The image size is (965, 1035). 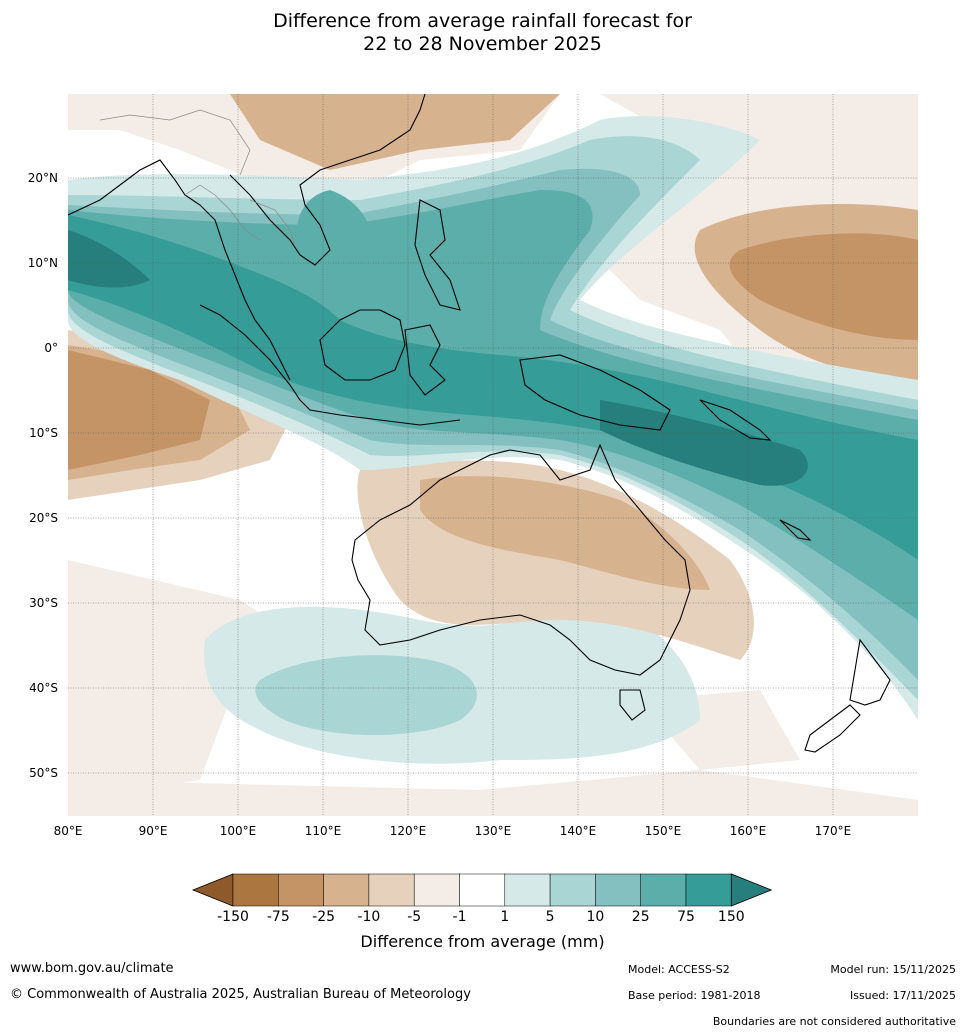 I want to click on lat-label: 0°, so click(x=51, y=348).